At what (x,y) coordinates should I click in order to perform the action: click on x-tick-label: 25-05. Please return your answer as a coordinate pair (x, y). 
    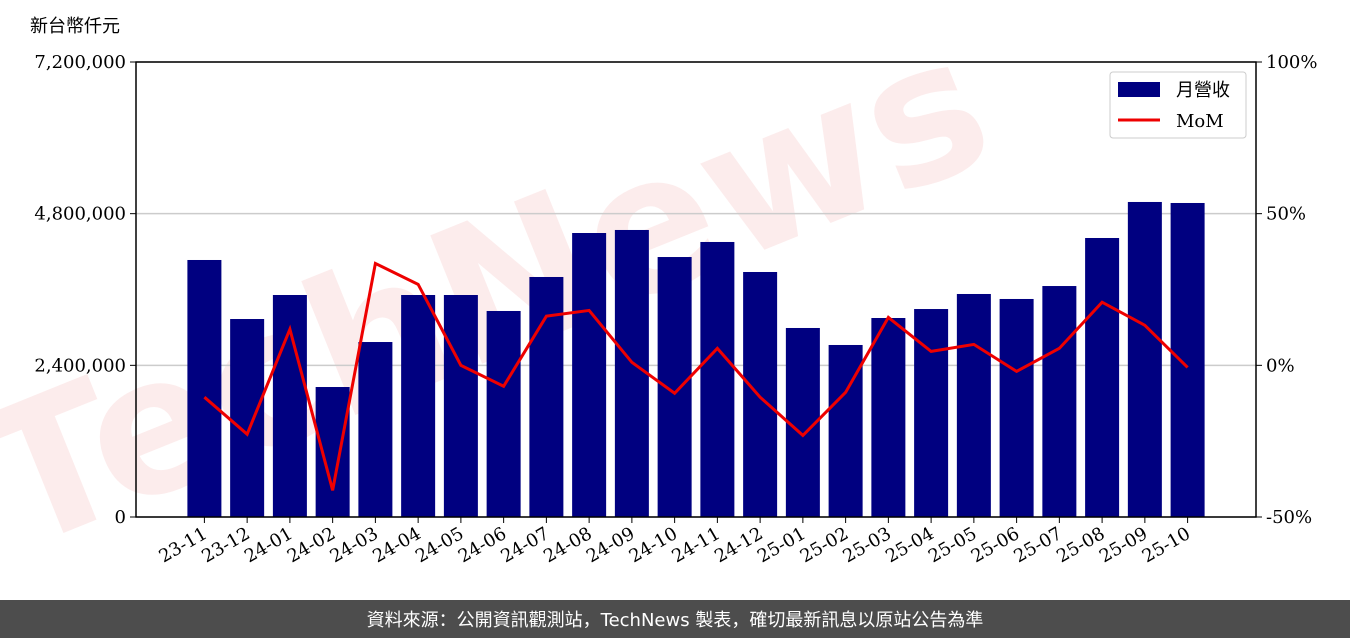
    Looking at the image, I should click on (952, 545).